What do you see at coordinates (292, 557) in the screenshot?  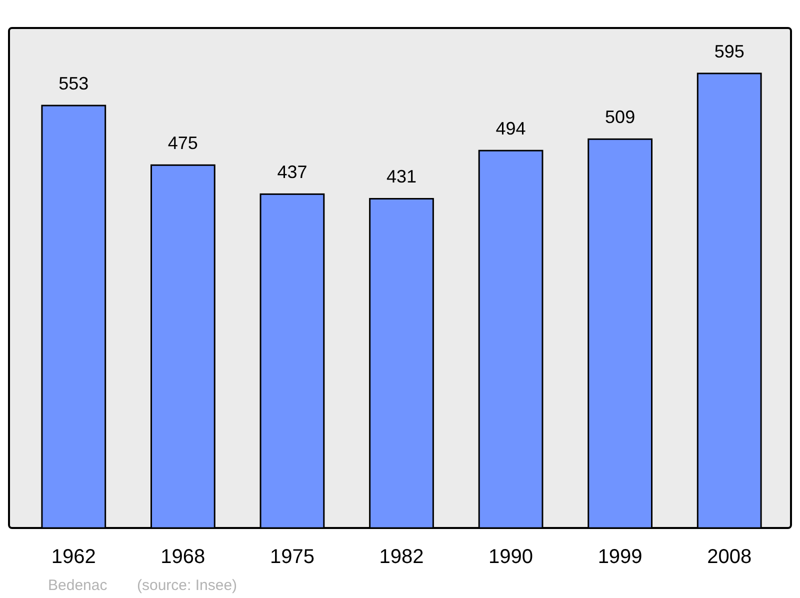 I see `x-tick-label: 1975` at bounding box center [292, 557].